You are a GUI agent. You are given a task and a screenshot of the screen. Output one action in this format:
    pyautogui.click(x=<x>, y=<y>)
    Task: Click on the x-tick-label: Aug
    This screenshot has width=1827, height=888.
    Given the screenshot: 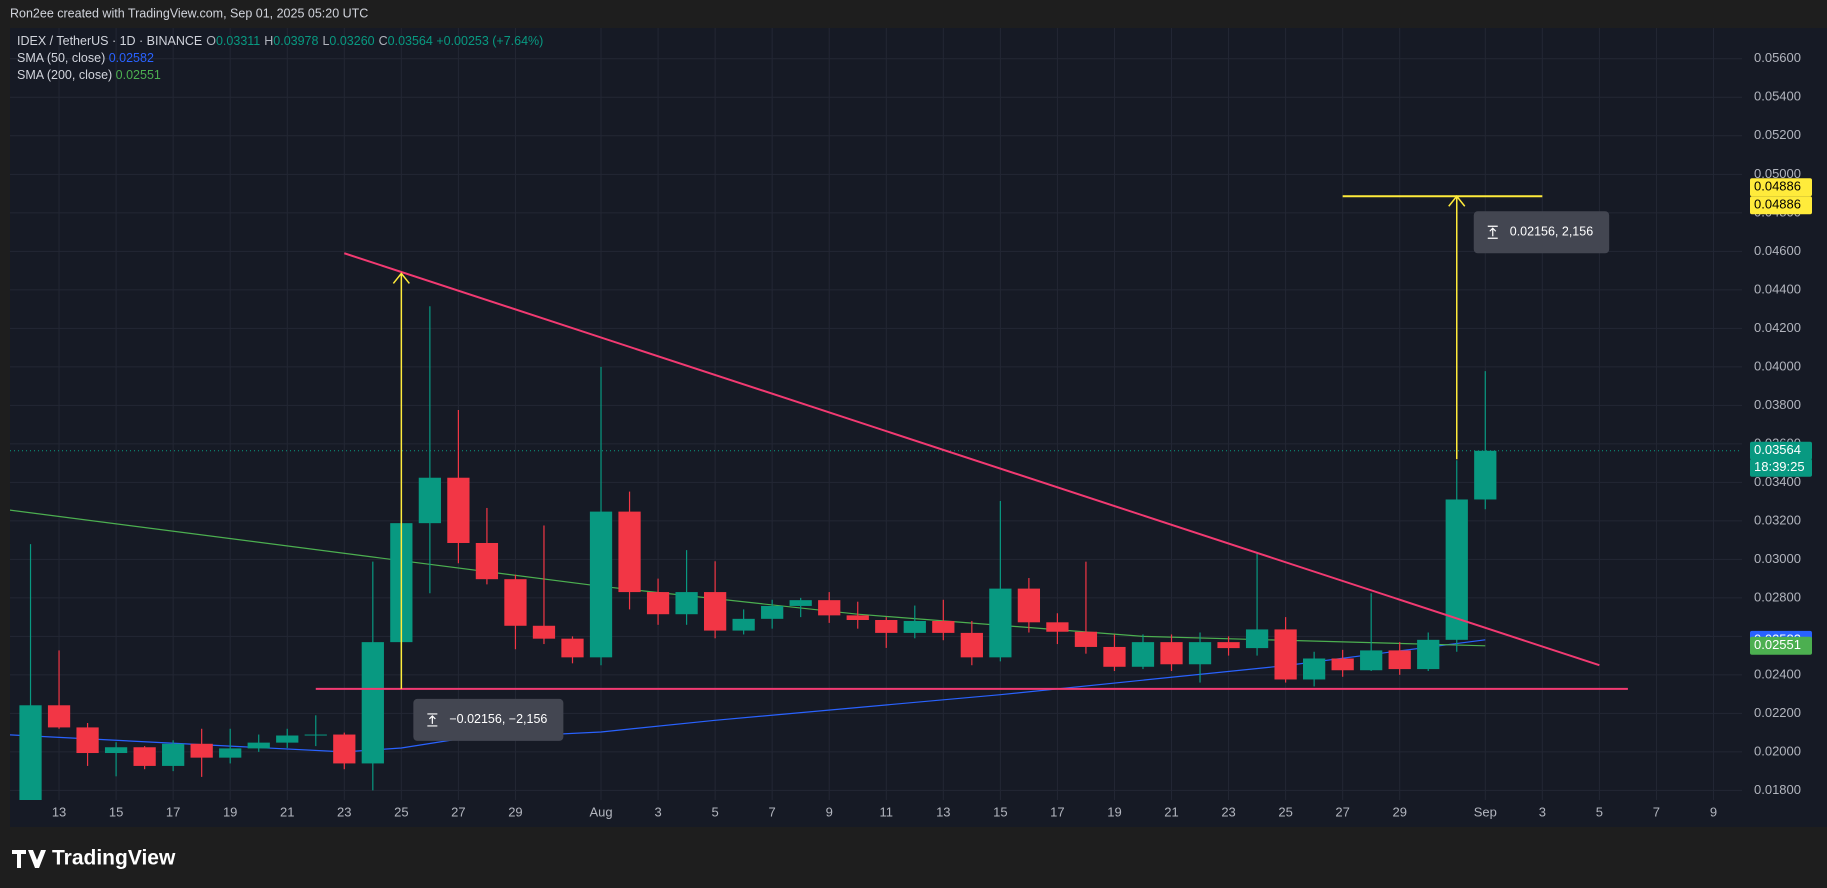 What is the action you would take?
    pyautogui.click(x=600, y=811)
    